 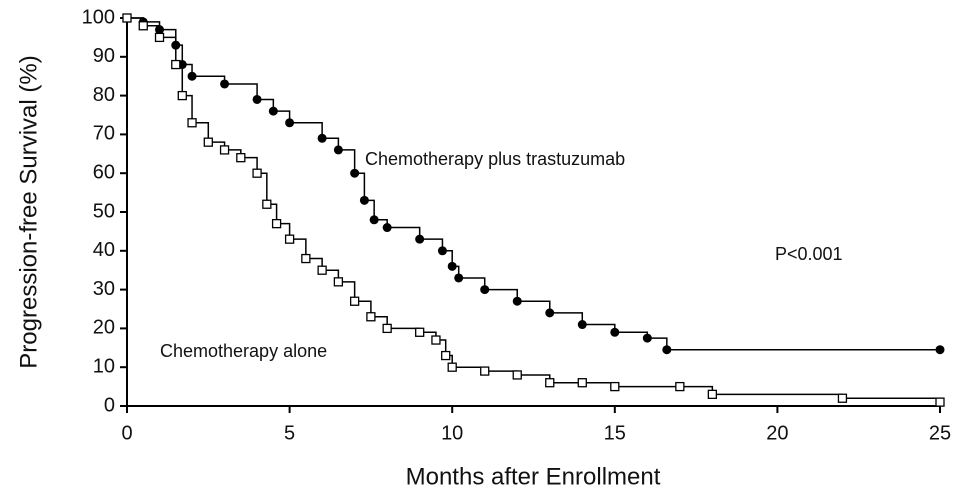 I want to click on series-label: Chemotherapy plus trastuzumab, so click(x=495, y=159).